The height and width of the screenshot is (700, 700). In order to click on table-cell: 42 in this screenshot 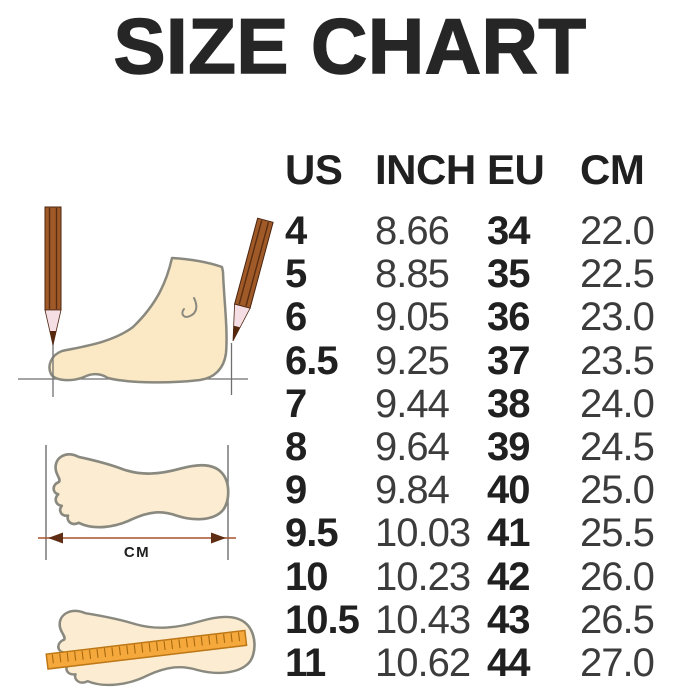, I will do `click(509, 576)`.